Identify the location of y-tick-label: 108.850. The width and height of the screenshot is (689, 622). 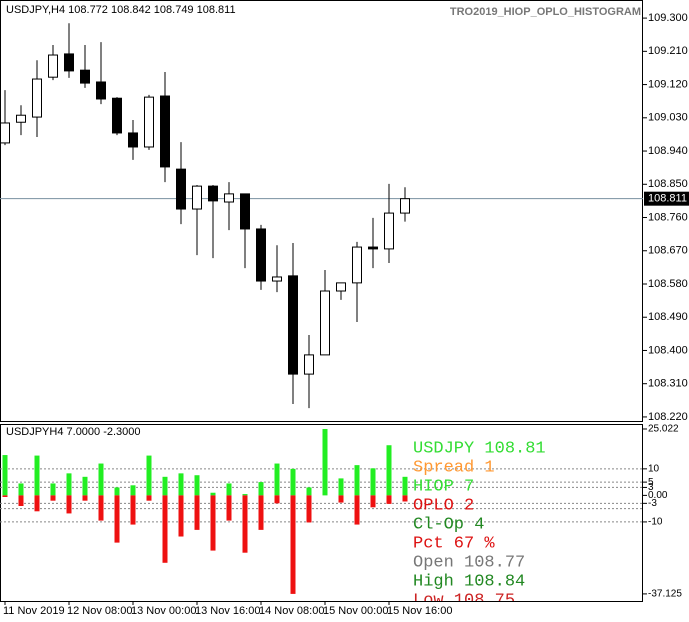
(668, 184).